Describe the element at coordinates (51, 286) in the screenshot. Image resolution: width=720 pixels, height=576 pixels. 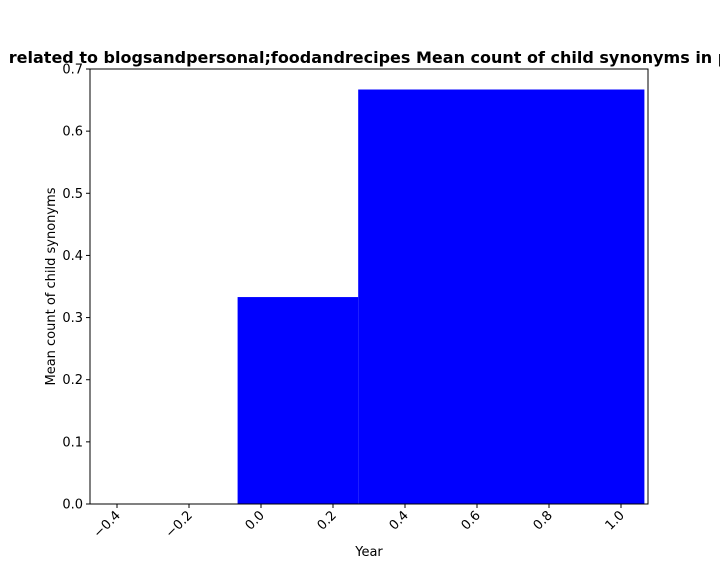
I see `y-axis-label: Mean count of child synonyms` at that location.